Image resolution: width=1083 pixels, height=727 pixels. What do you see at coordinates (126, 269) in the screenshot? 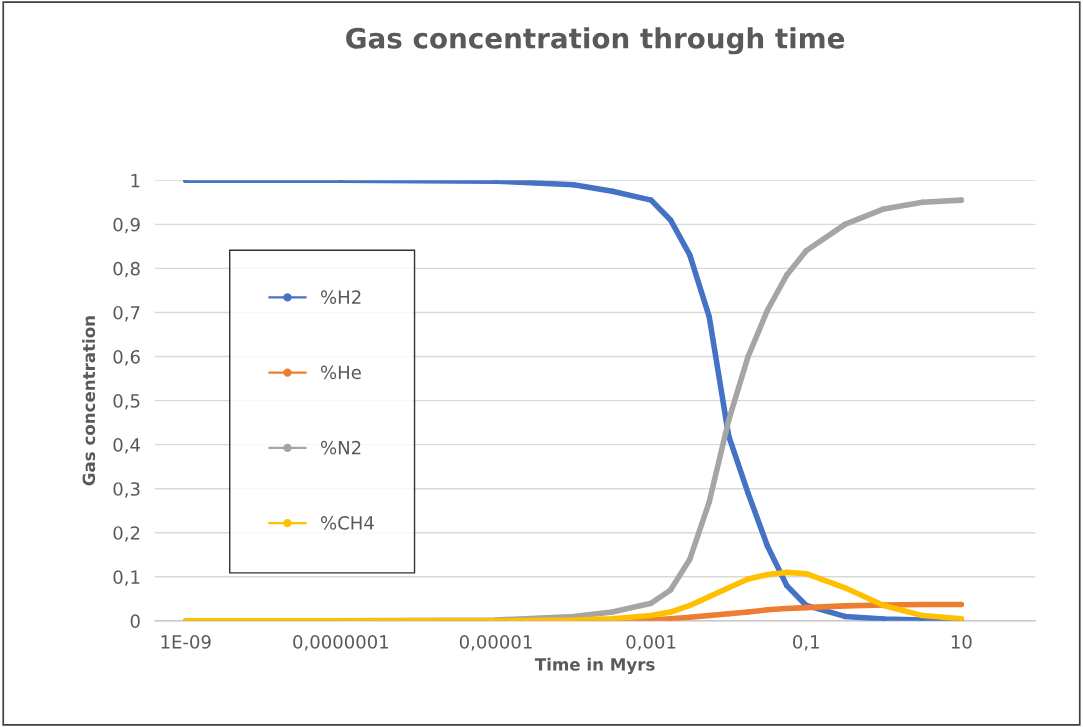
I see `y-tick-label: 0,8` at bounding box center [126, 269].